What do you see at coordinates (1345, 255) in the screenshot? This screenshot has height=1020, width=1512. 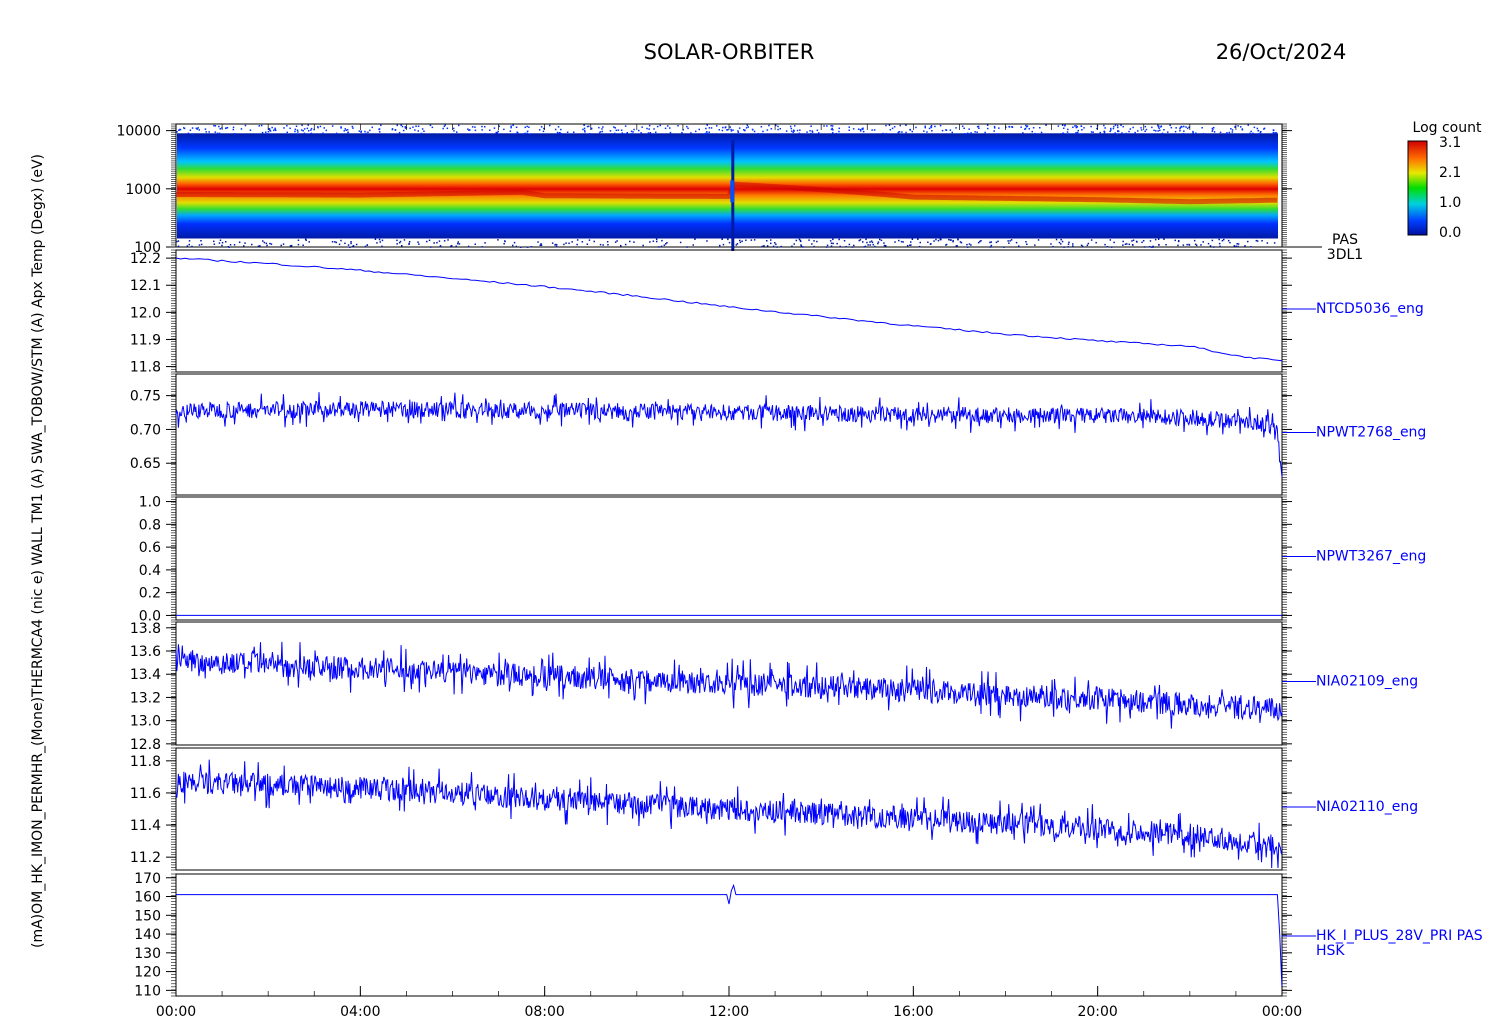 I see `panel-label: 3DL1` at bounding box center [1345, 255].